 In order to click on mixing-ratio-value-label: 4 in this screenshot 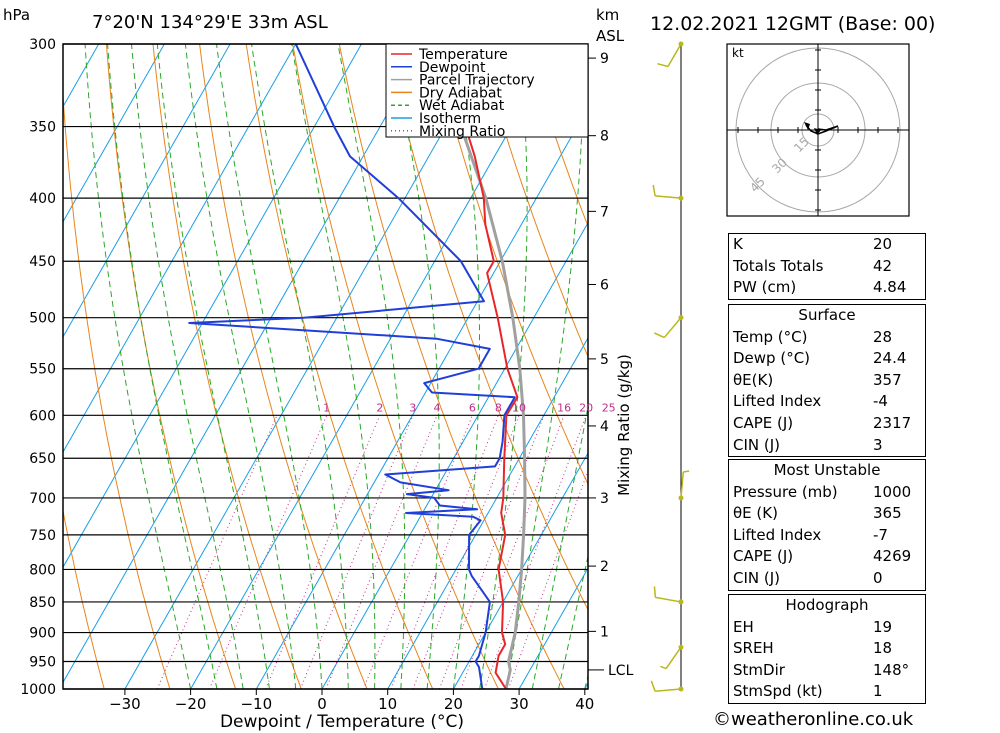, I will do `click(436, 407)`.